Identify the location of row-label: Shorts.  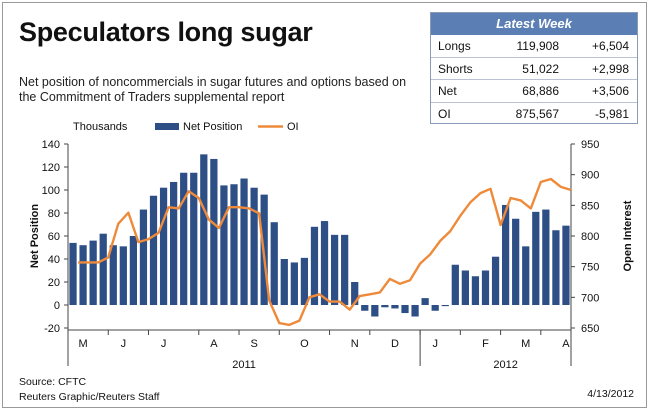
(455, 68).